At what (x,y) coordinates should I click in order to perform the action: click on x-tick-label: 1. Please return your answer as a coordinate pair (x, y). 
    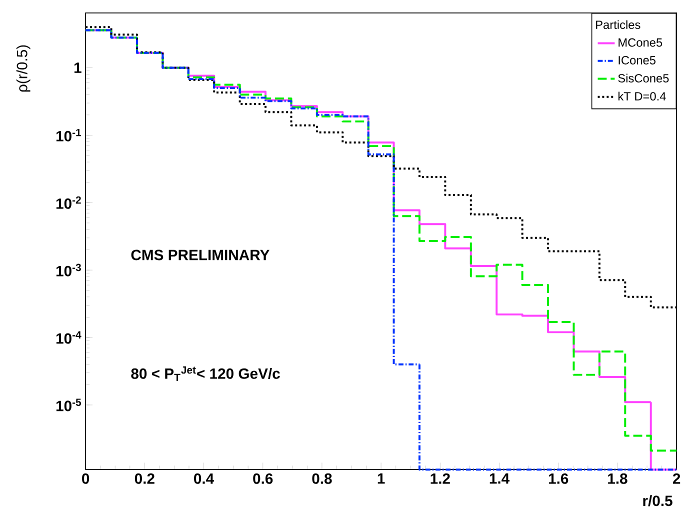
    Looking at the image, I should click on (381, 478).